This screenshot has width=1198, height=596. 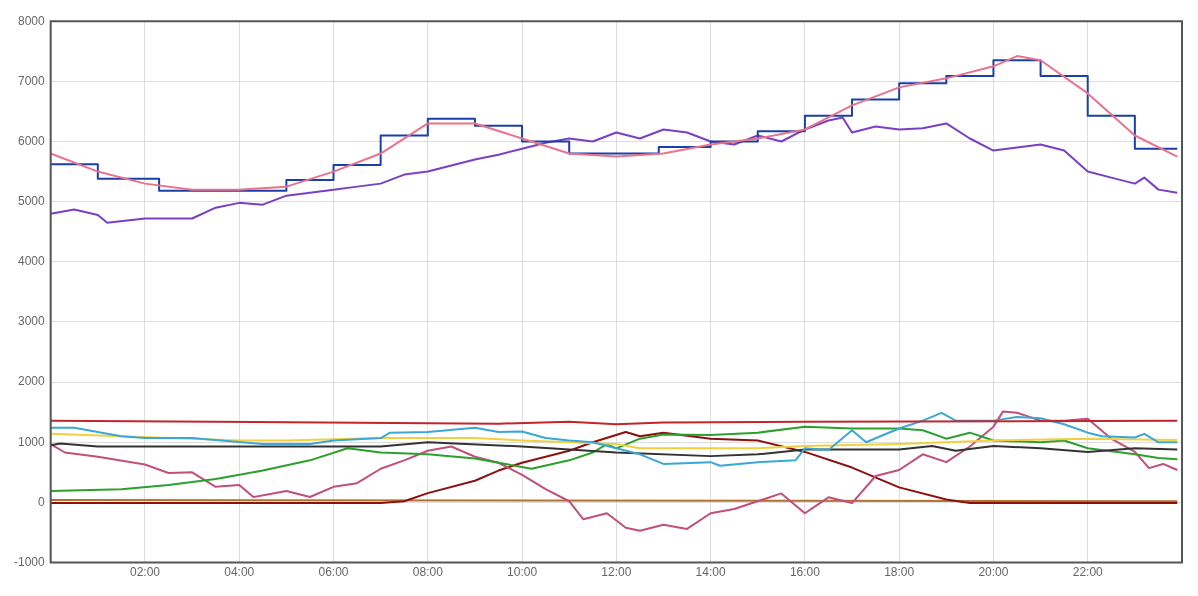 What do you see at coordinates (145, 572) in the screenshot?
I see `x-tick-label: 02:00` at bounding box center [145, 572].